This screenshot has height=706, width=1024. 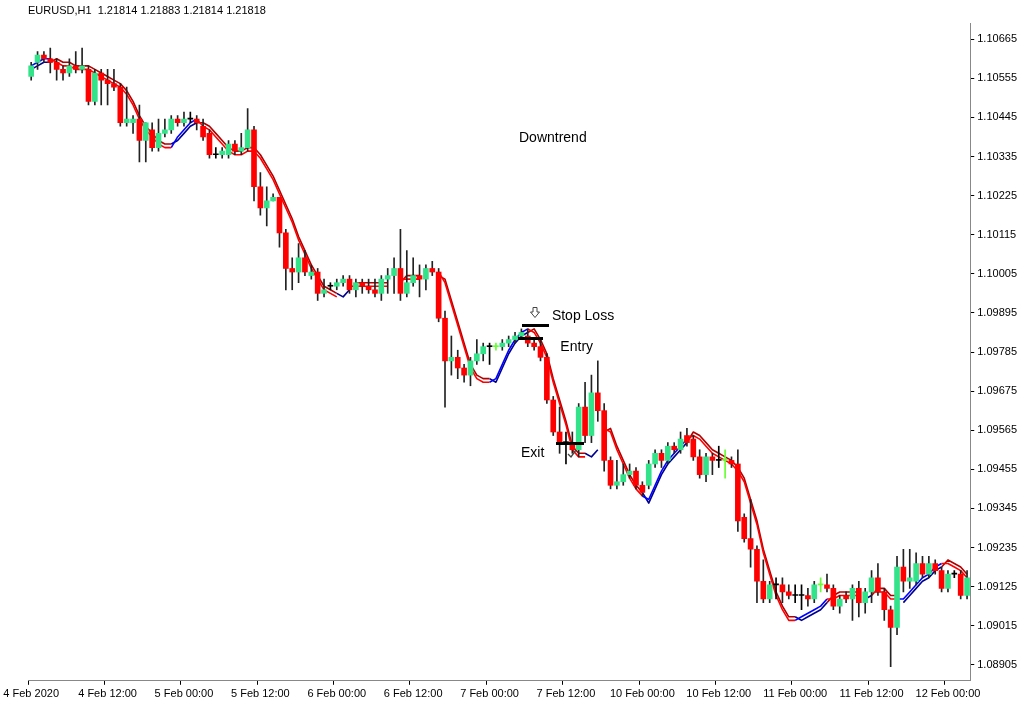 What do you see at coordinates (948, 693) in the screenshot?
I see `x-tick-label: 12 Feb 00:00` at bounding box center [948, 693].